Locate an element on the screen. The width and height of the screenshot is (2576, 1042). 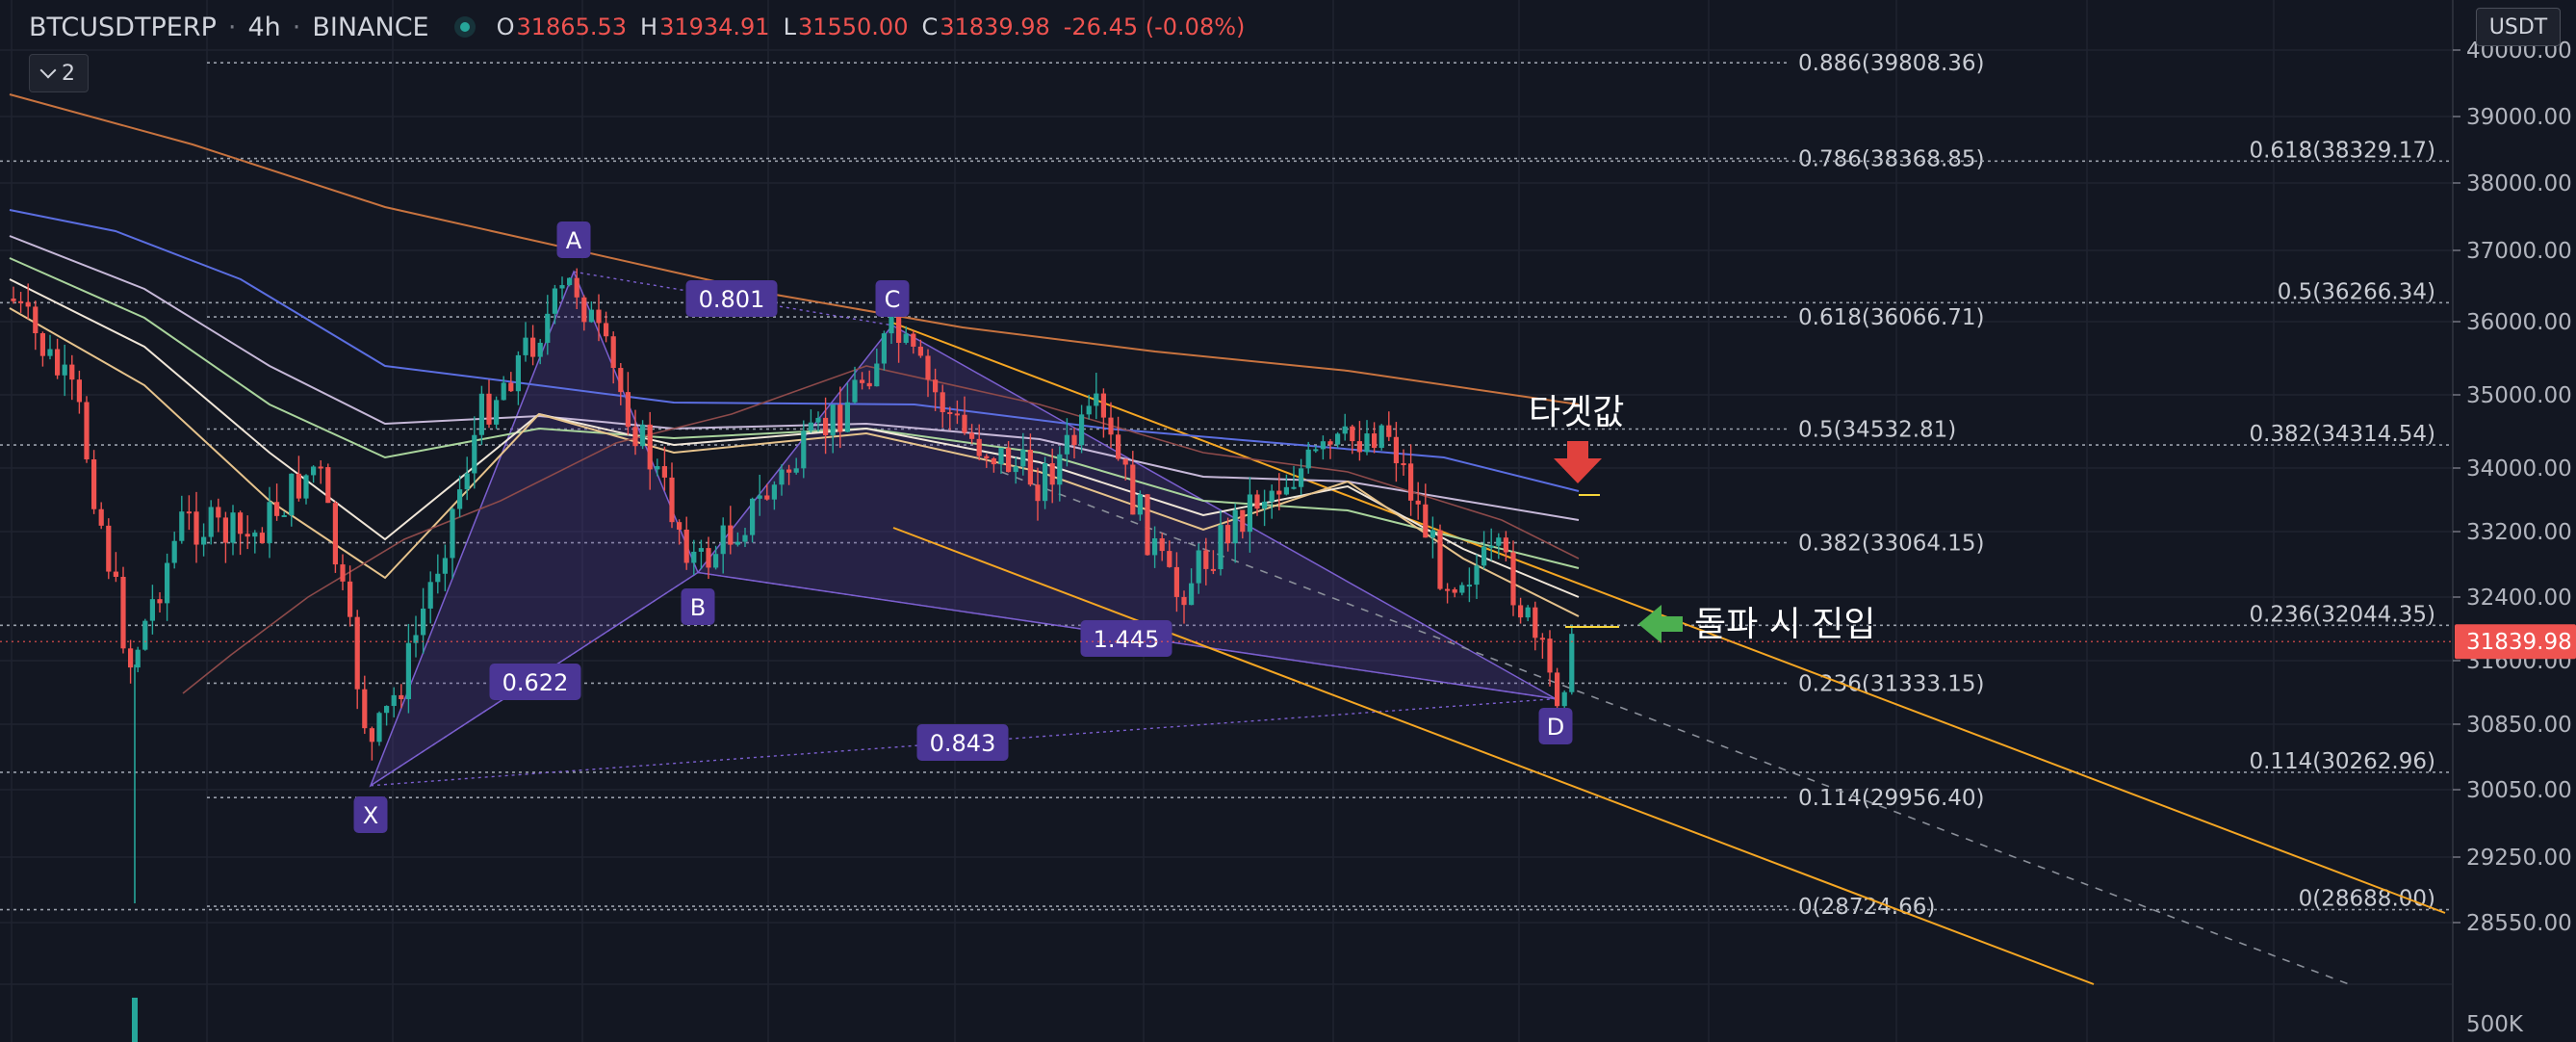
pattern-ratio-label: 0.843 is located at coordinates (962, 742).